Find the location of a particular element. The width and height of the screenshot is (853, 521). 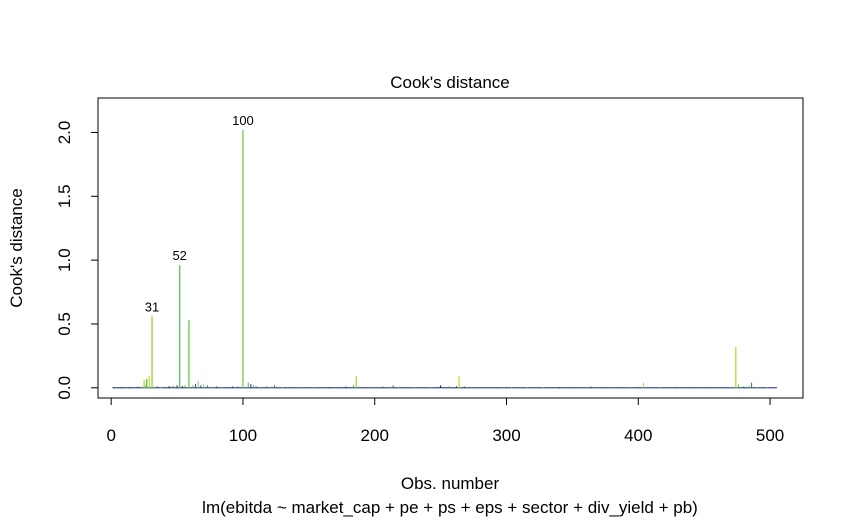

y-tick-label: 1.0 is located at coordinates (64, 260).